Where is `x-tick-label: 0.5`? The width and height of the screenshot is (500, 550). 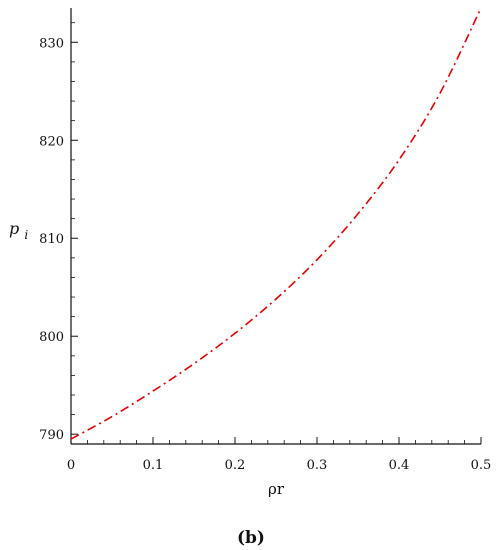
x-tick-label: 0.5 is located at coordinates (481, 465).